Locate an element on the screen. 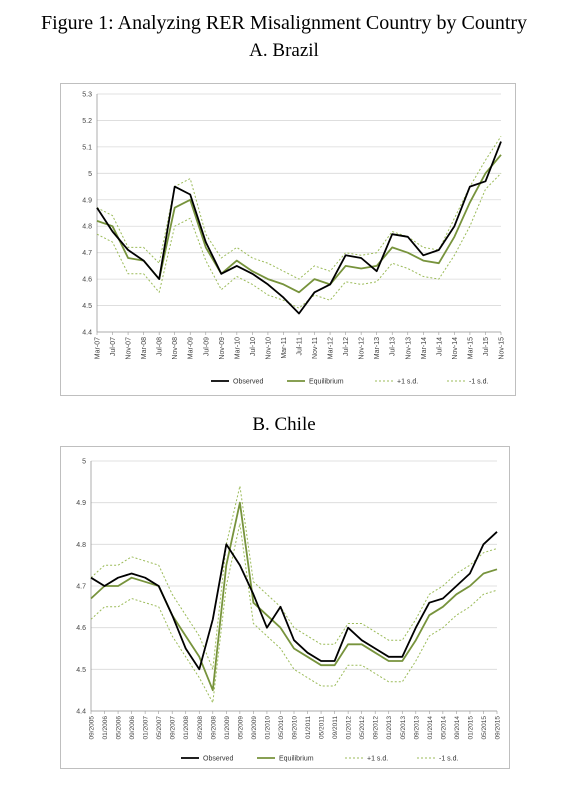  x-tick-label: 01/2007 is located at coordinates (146, 728).